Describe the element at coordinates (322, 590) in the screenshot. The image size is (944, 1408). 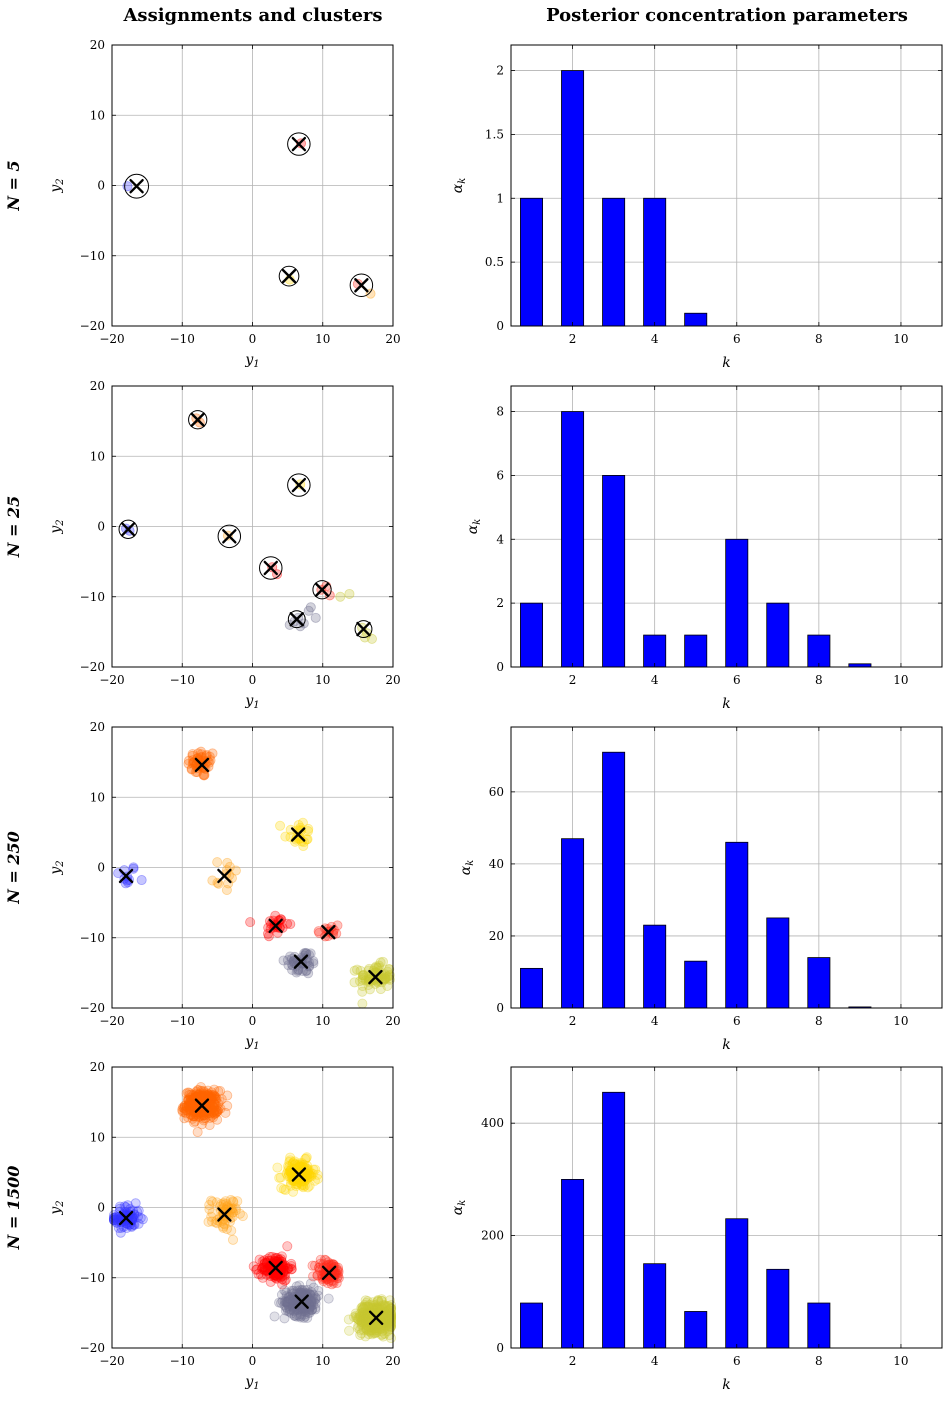
I see `cluster-ring` at that location.